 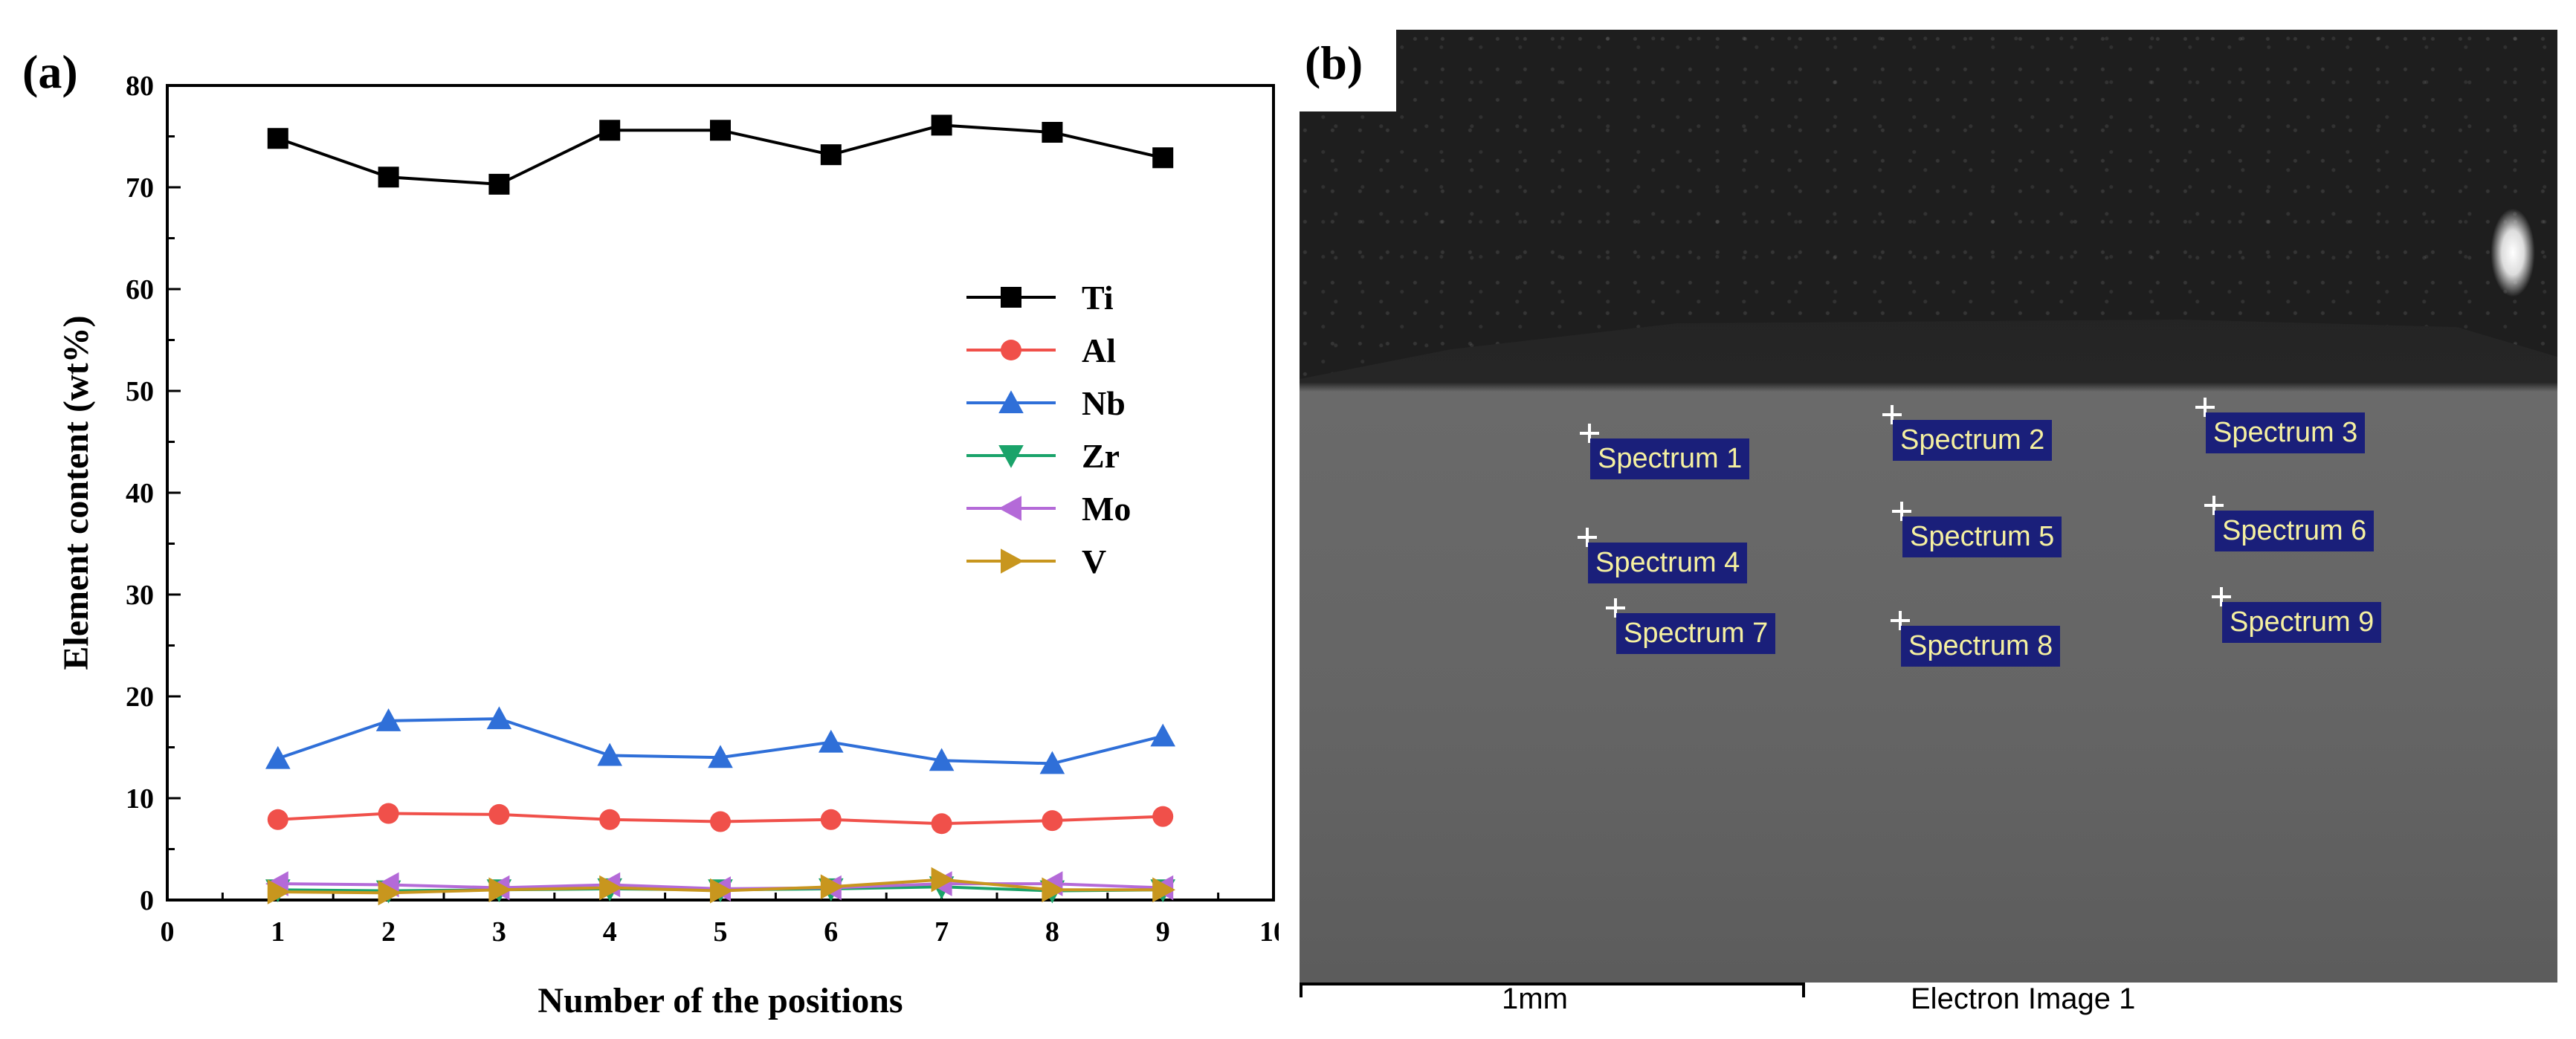 I want to click on series-v, so click(x=721, y=886).